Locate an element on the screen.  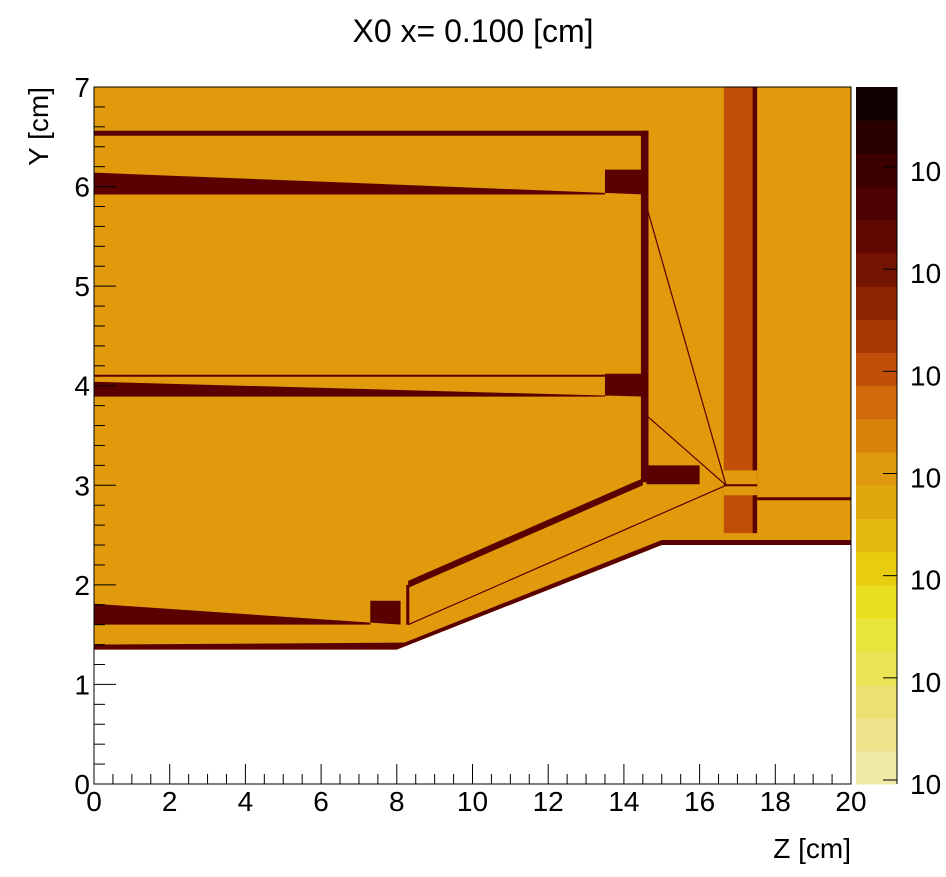
y-tick-label: 0 is located at coordinates (82, 784).